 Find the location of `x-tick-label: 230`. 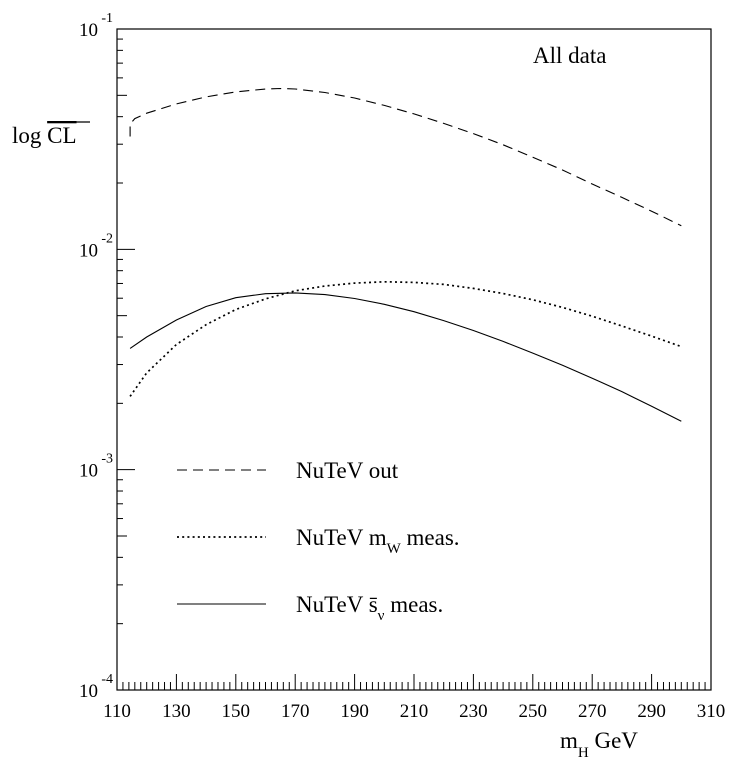

x-tick-label: 230 is located at coordinates (473, 711).